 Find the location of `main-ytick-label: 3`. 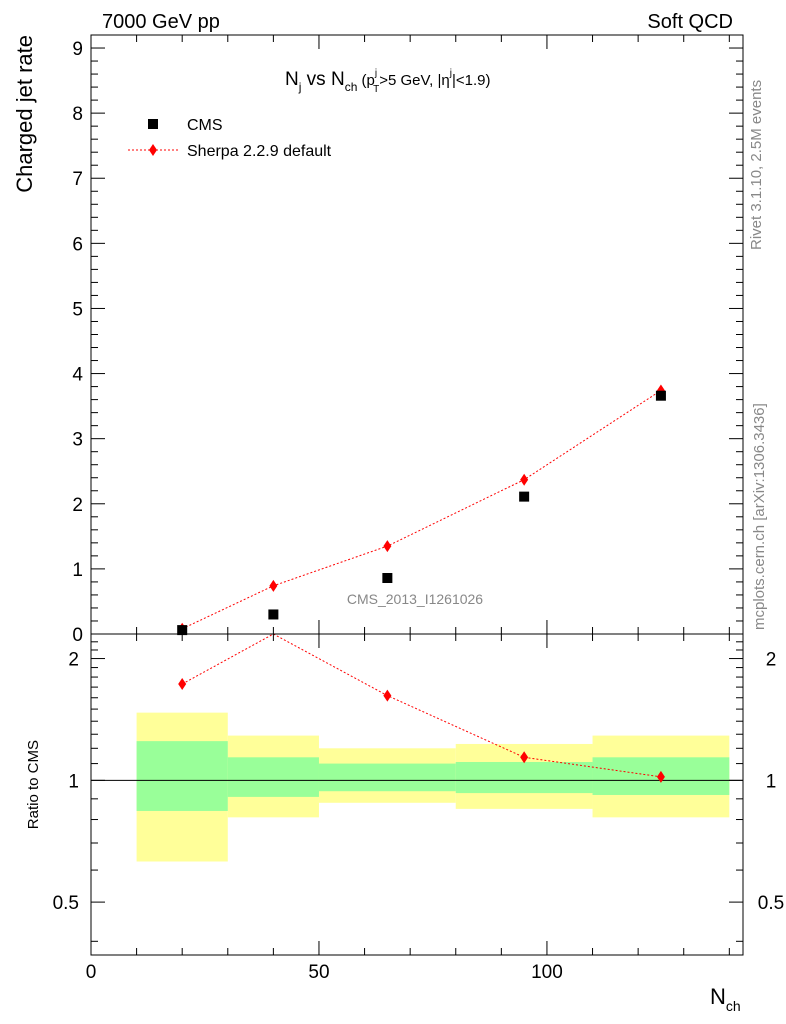

main-ytick-label: 3 is located at coordinates (77, 440).